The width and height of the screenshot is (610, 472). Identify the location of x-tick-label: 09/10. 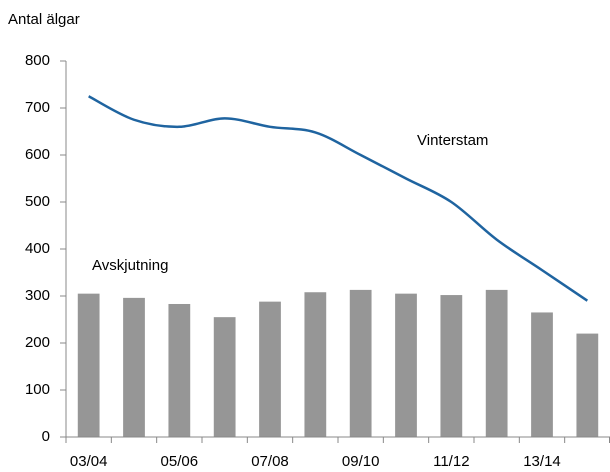
(361, 461).